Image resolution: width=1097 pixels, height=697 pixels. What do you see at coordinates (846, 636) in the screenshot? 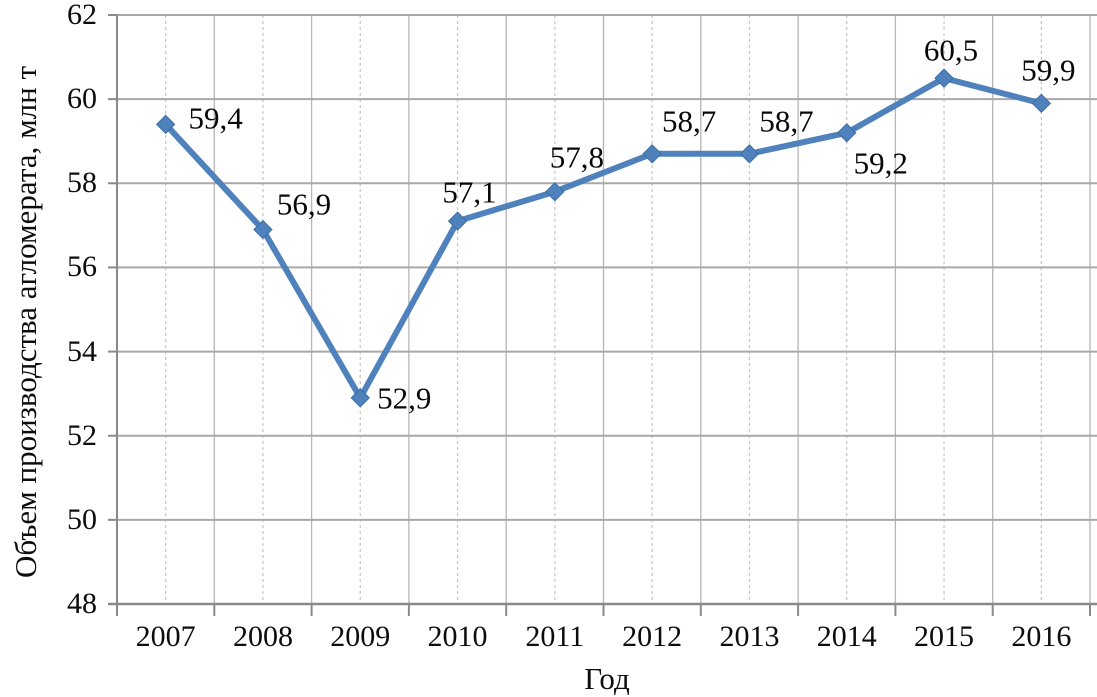
I see `x-tick-label: 2014` at bounding box center [846, 636].